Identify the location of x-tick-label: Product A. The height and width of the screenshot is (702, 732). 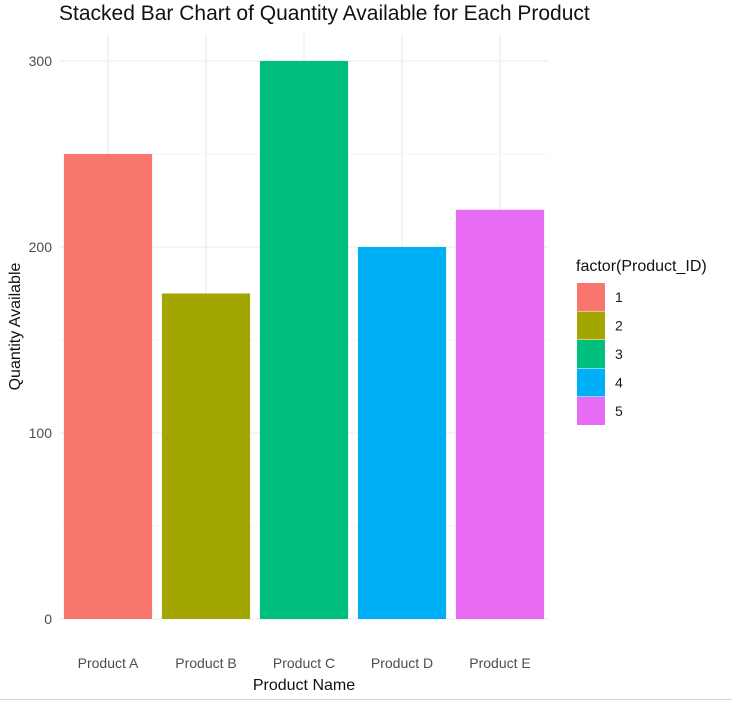
(108, 663).